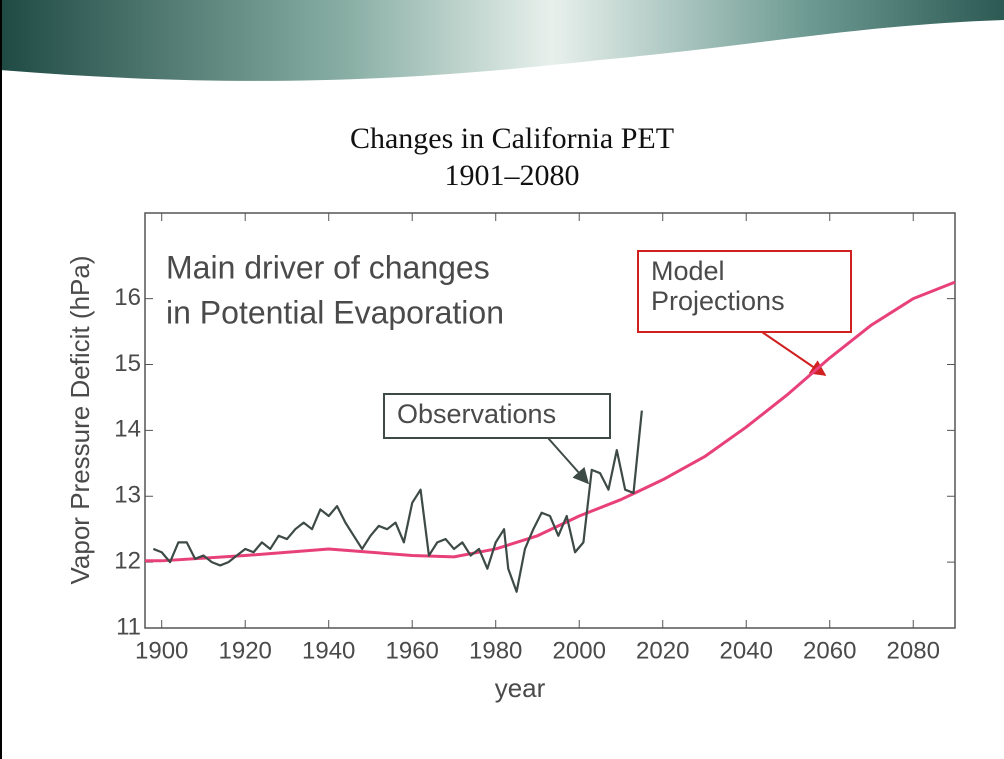  What do you see at coordinates (397, 501) in the screenshot?
I see `series-line` at bounding box center [397, 501].